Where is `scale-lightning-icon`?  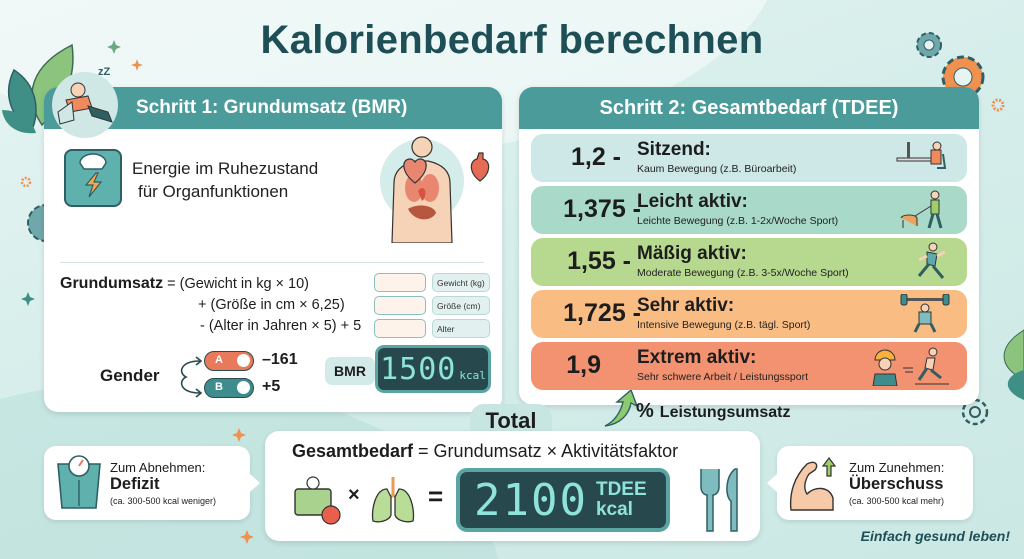
scale-lightning-icon is located at coordinates (93, 178).